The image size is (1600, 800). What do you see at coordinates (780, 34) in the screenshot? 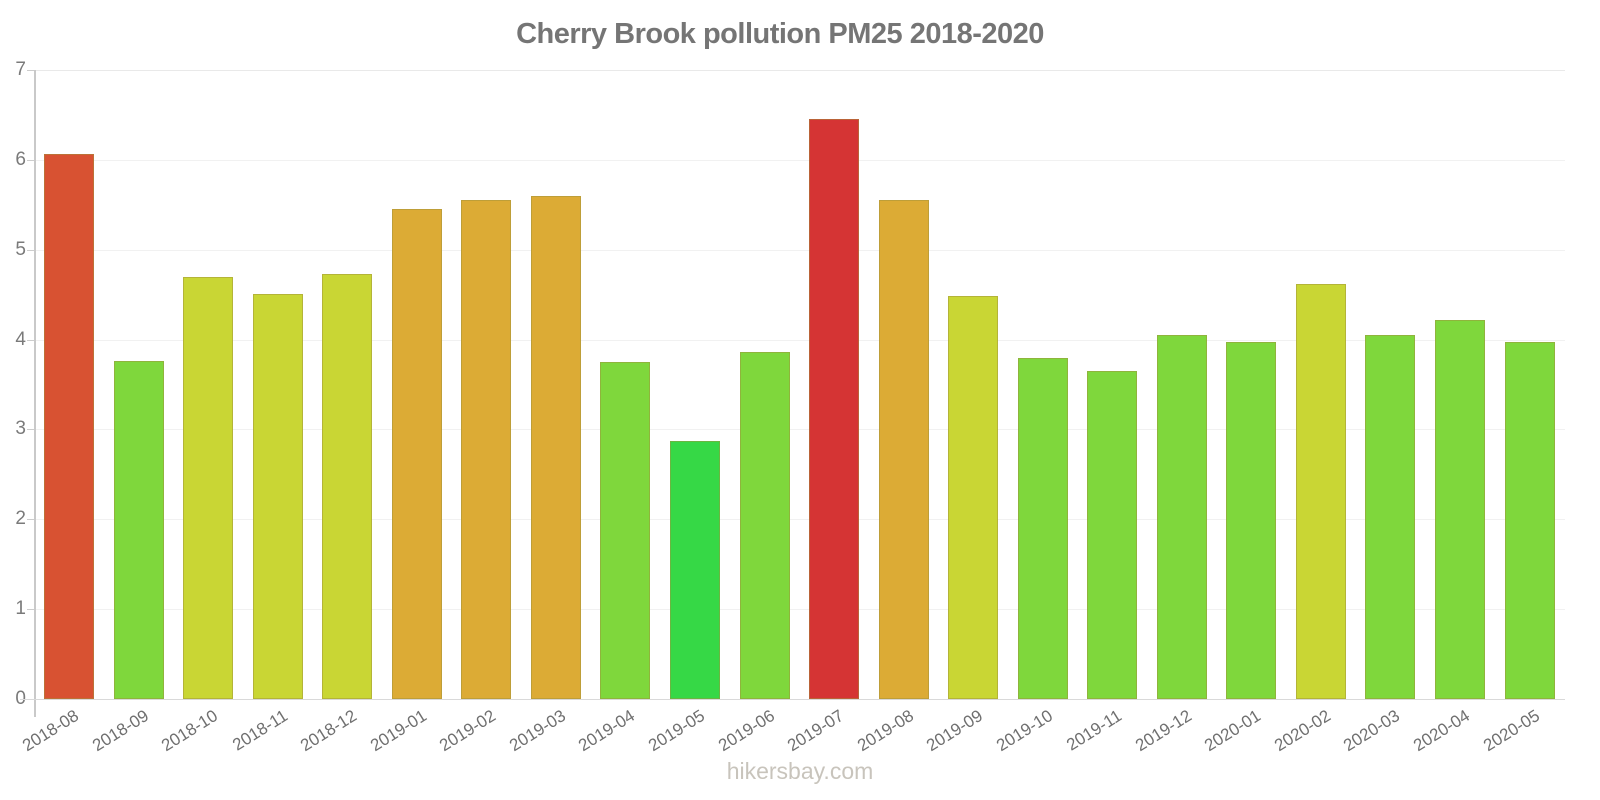
I see `chart-title: Cherry Brook pollution PM25 2018-2020` at bounding box center [780, 34].